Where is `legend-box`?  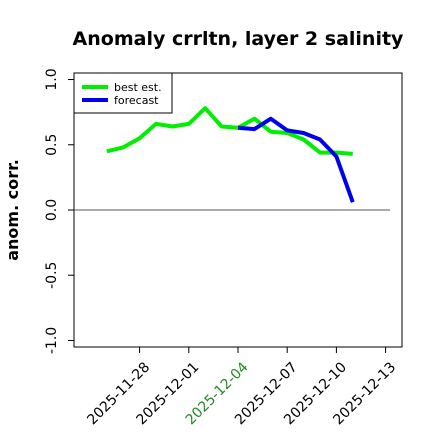
legend-box is located at coordinates (123, 93).